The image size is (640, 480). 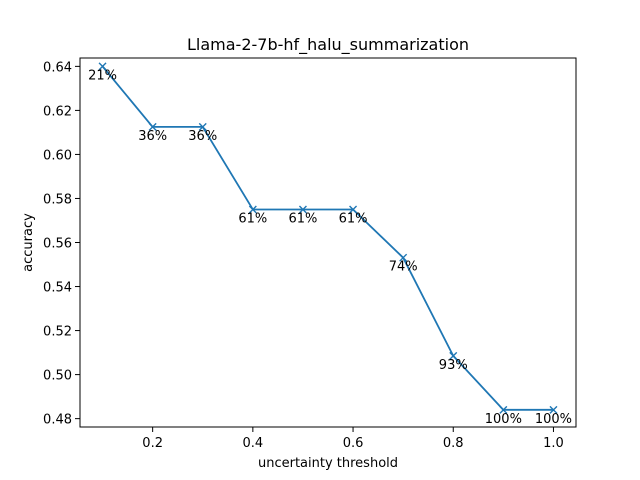 What do you see at coordinates (102, 75) in the screenshot?
I see `data-label: 21%` at bounding box center [102, 75].